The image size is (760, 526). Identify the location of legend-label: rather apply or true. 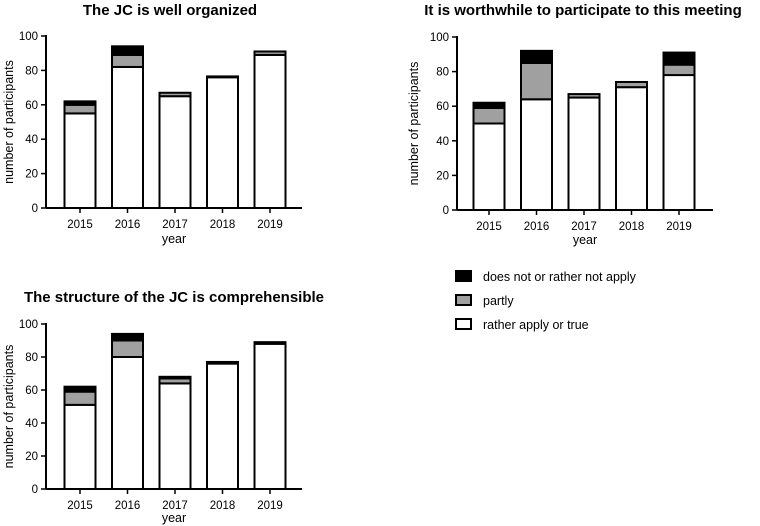
(536, 325).